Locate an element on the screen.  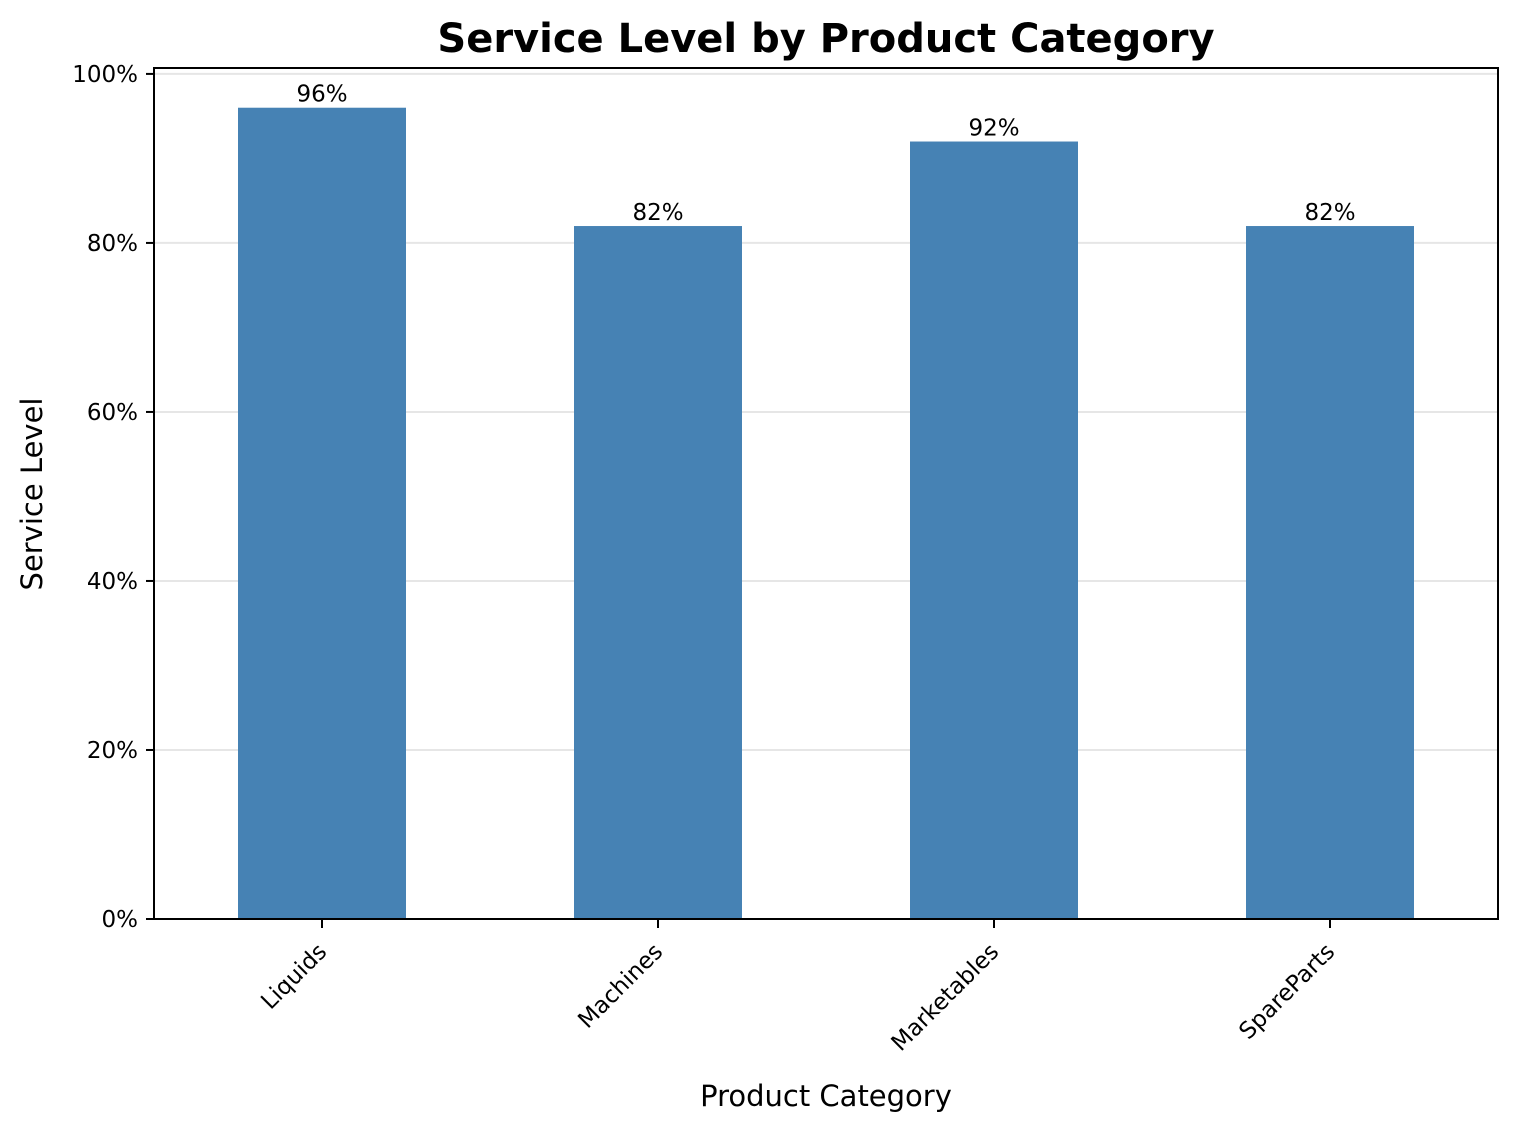
x-axis-label: Product Category is located at coordinates (826, 1096).